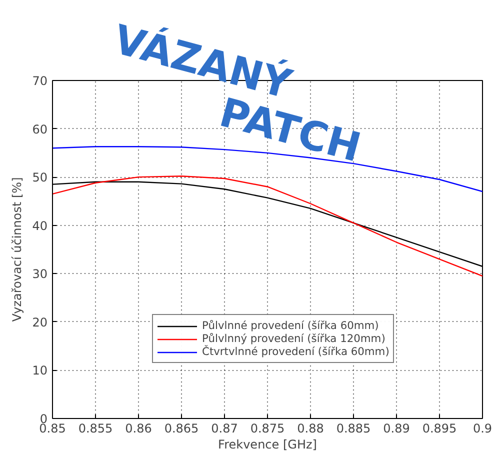 Image resolution: width=494 pixels, height=454 pixels. What do you see at coordinates (17, 249) in the screenshot?
I see `y-axis-title: Vyzařovací účinnost [%]` at bounding box center [17, 249].